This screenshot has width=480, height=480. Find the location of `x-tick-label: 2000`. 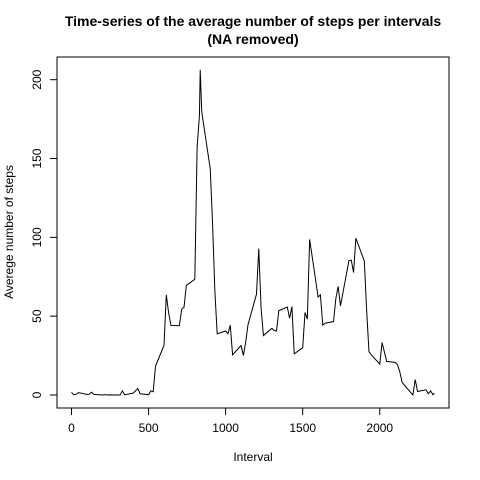

x-tick-label: 2000 is located at coordinates (379, 428).